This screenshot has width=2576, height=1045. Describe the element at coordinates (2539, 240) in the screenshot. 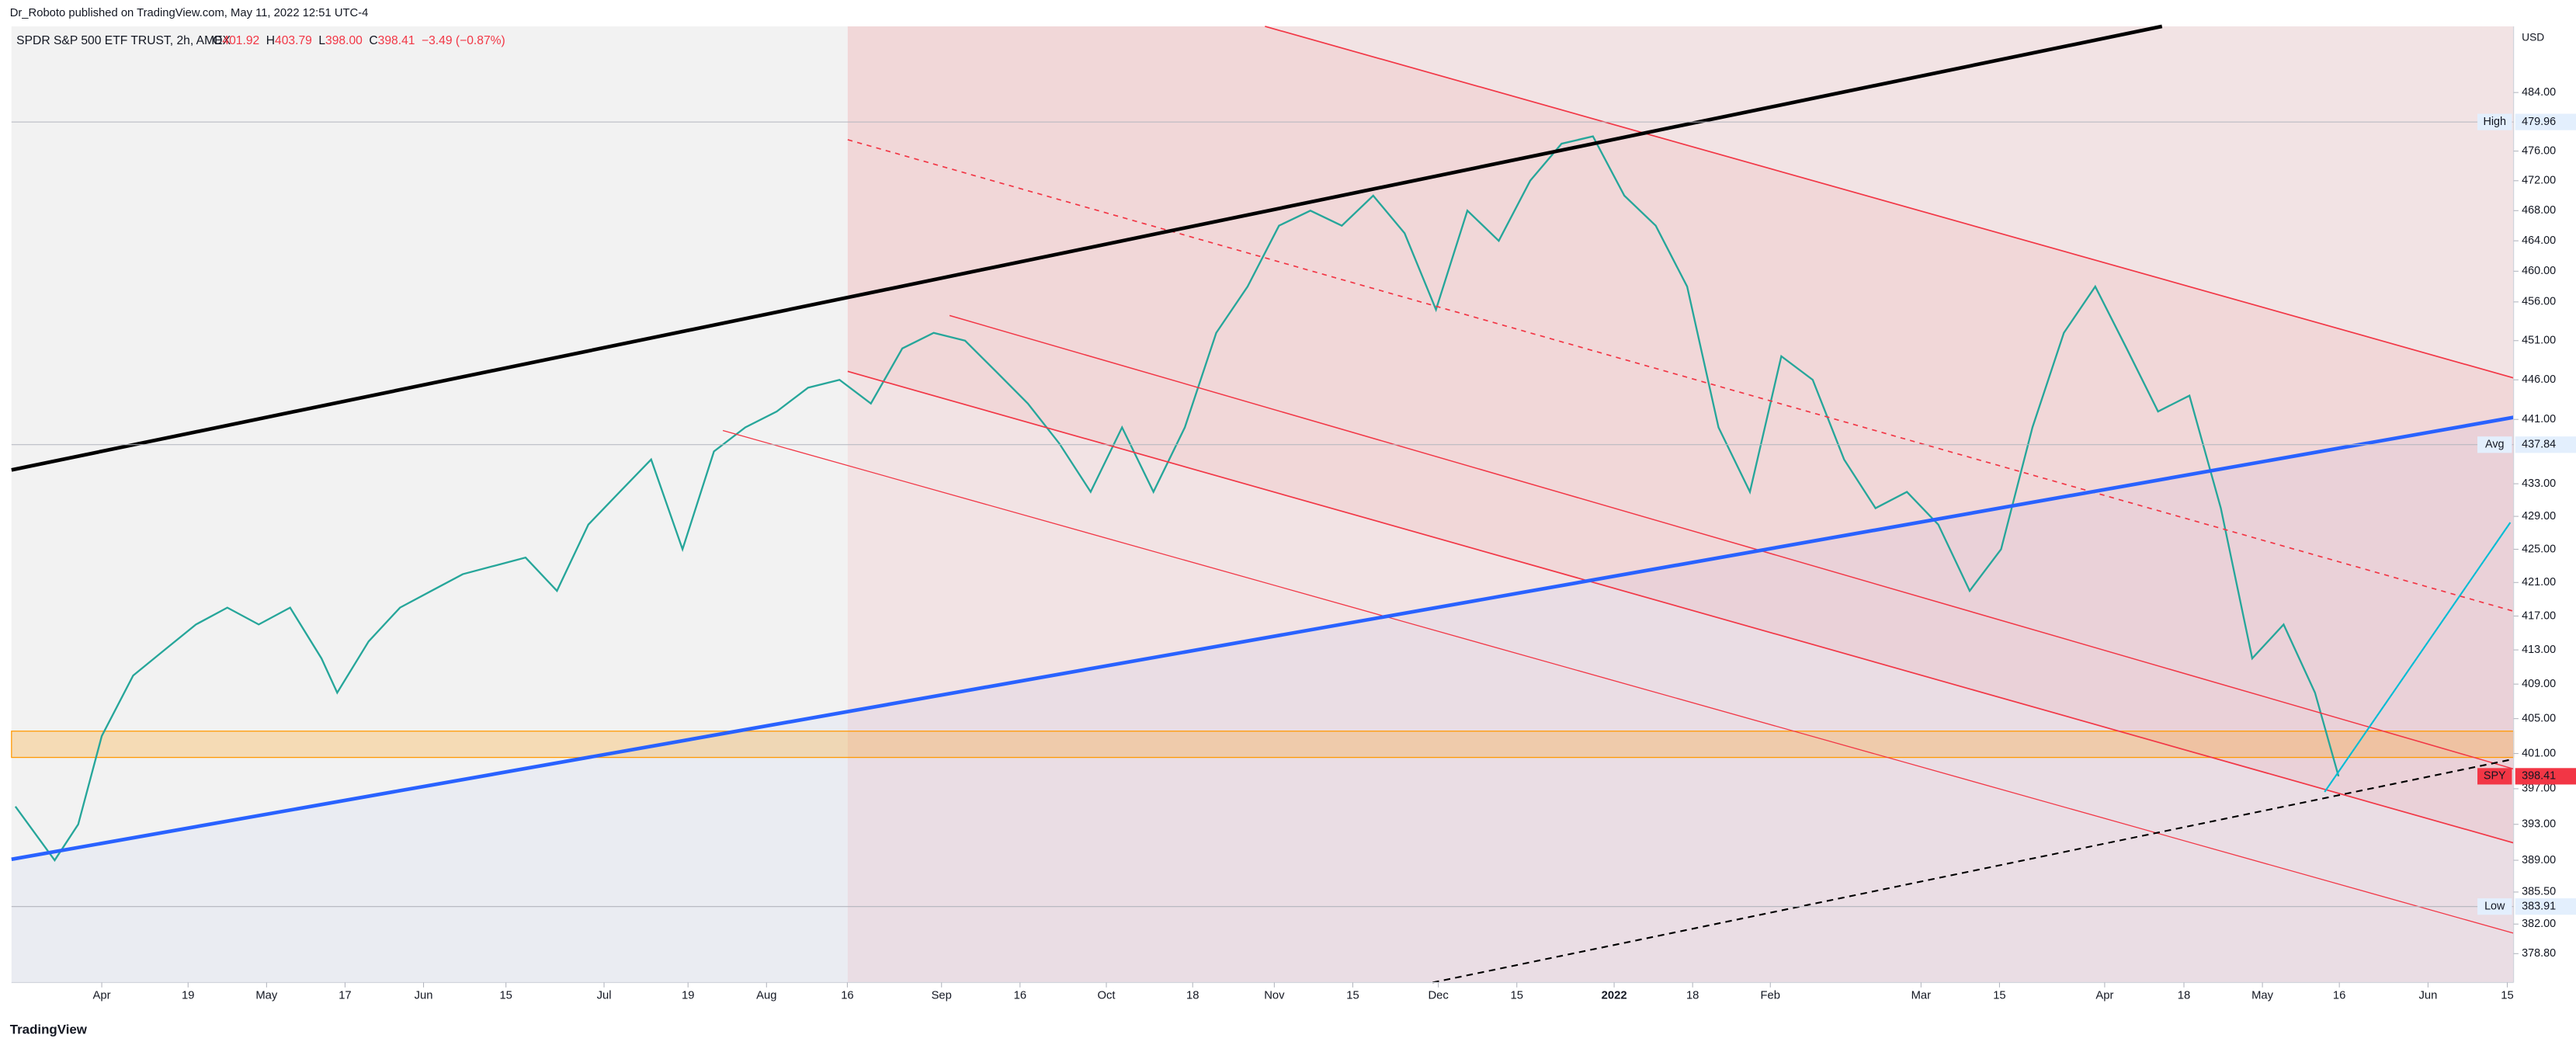

I see `y-tick-label: 464.00` at that location.